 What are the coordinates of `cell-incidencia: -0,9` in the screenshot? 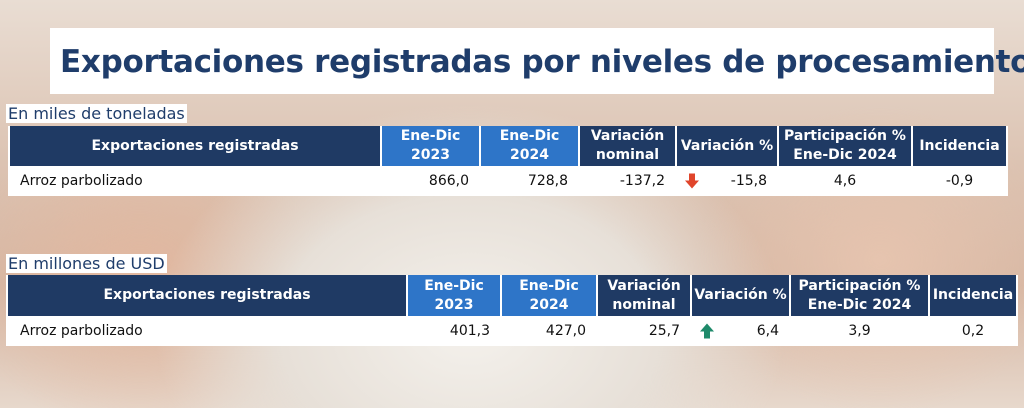 It's located at (959, 181).